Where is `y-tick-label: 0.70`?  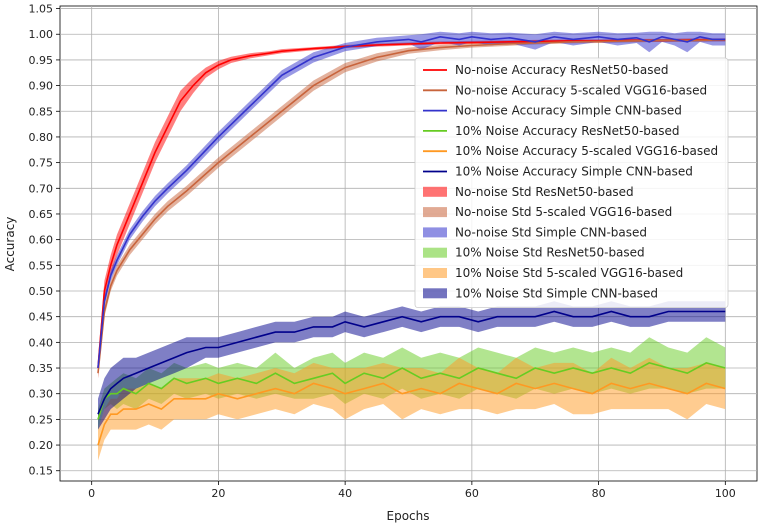
y-tick-label: 0.70 is located at coordinates (41, 188).